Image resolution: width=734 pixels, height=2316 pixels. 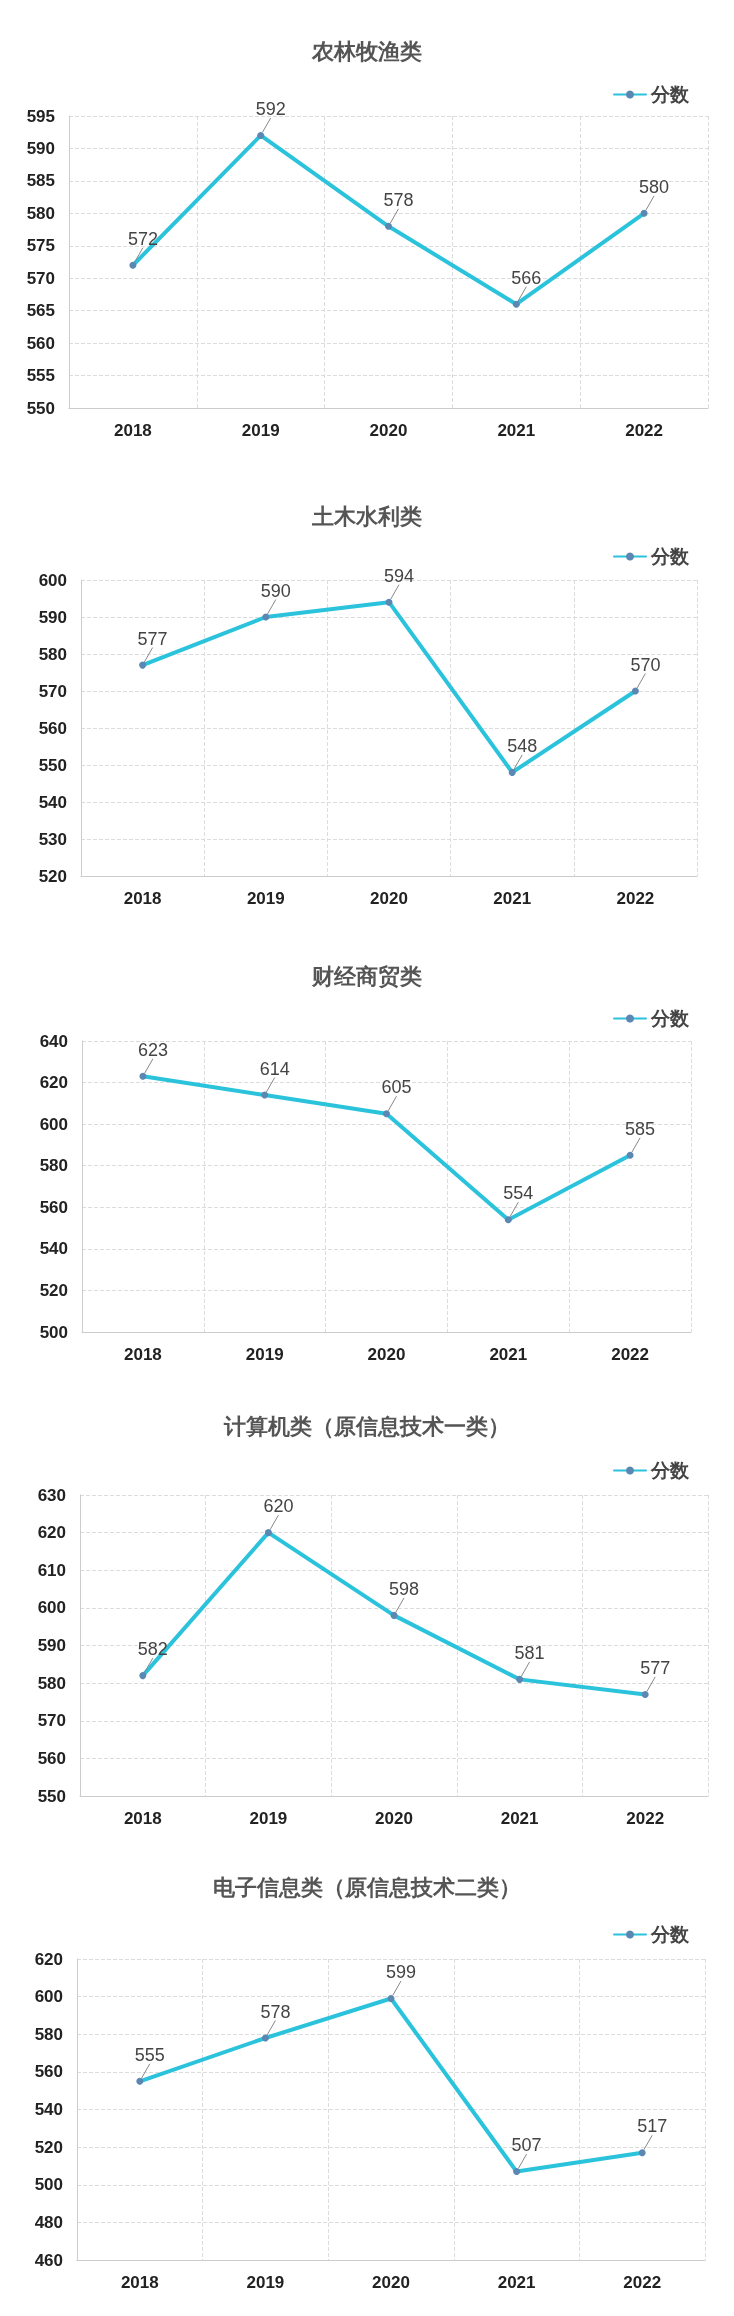 What do you see at coordinates (52, 839) in the screenshot?
I see `y-tick-label: 530` at bounding box center [52, 839].